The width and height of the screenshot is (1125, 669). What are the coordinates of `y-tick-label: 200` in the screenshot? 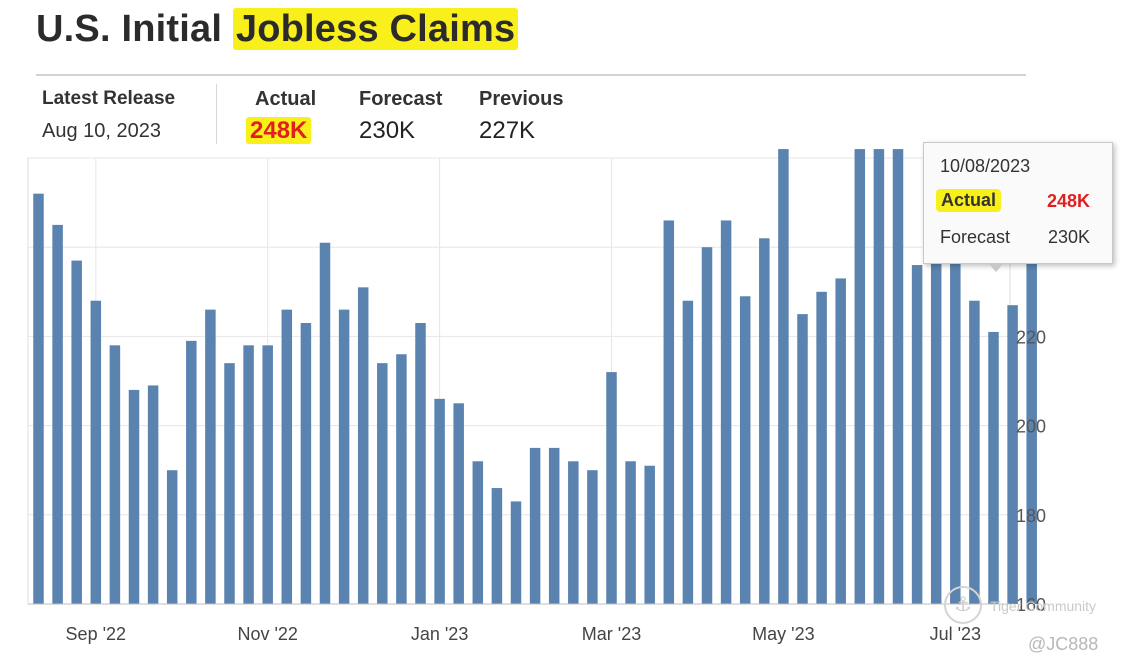 It's located at (1031, 427).